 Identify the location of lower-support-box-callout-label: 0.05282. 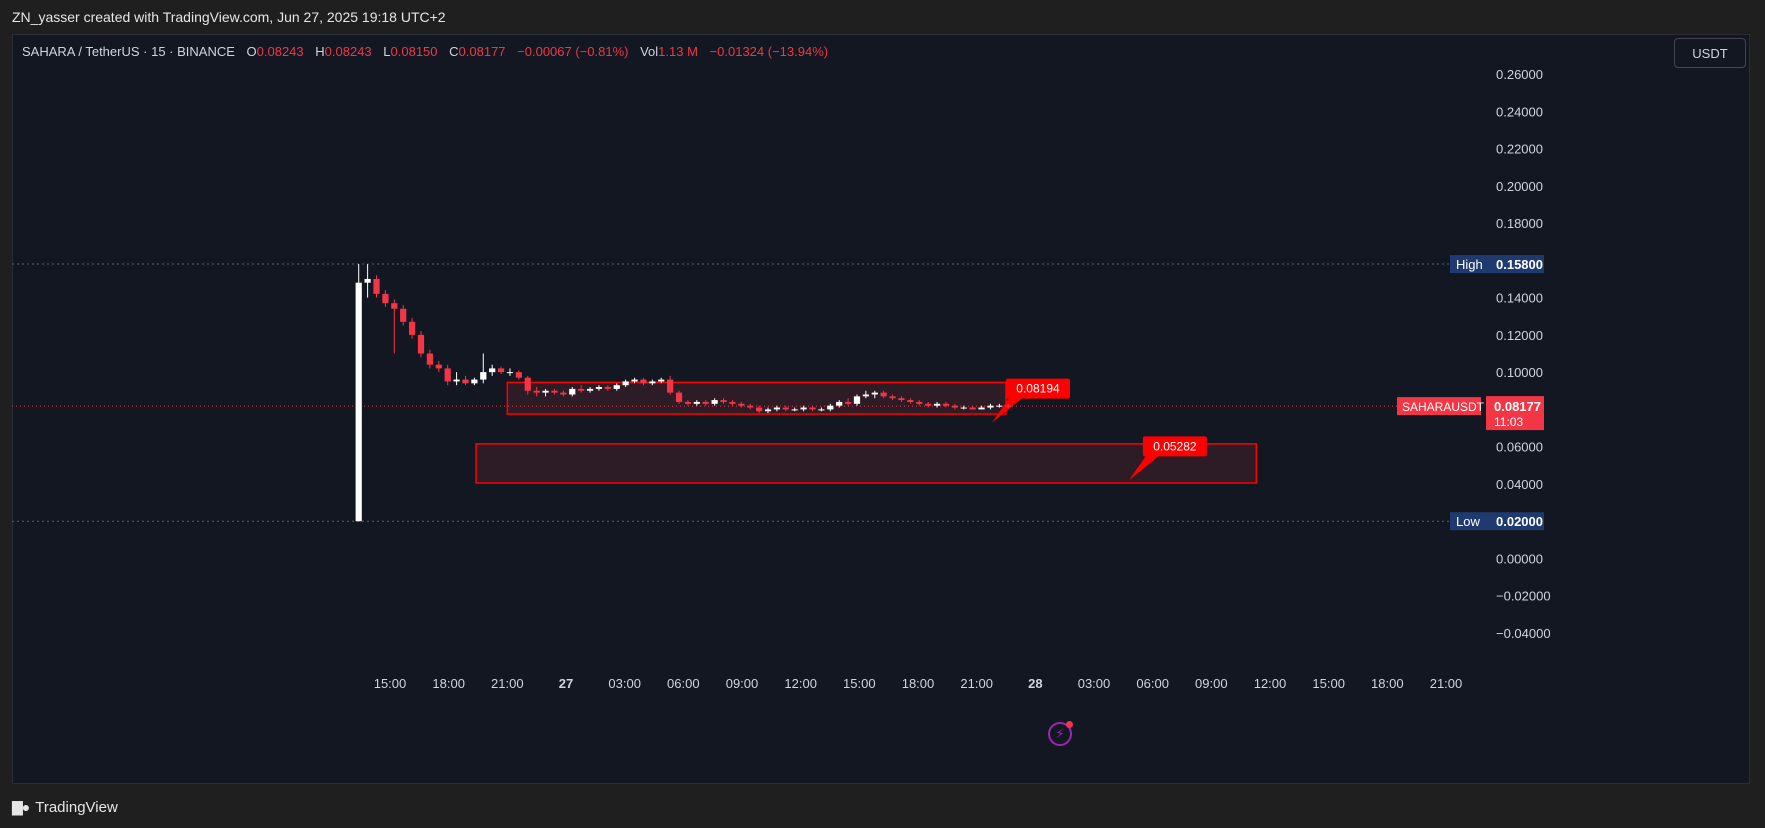
(1175, 446).